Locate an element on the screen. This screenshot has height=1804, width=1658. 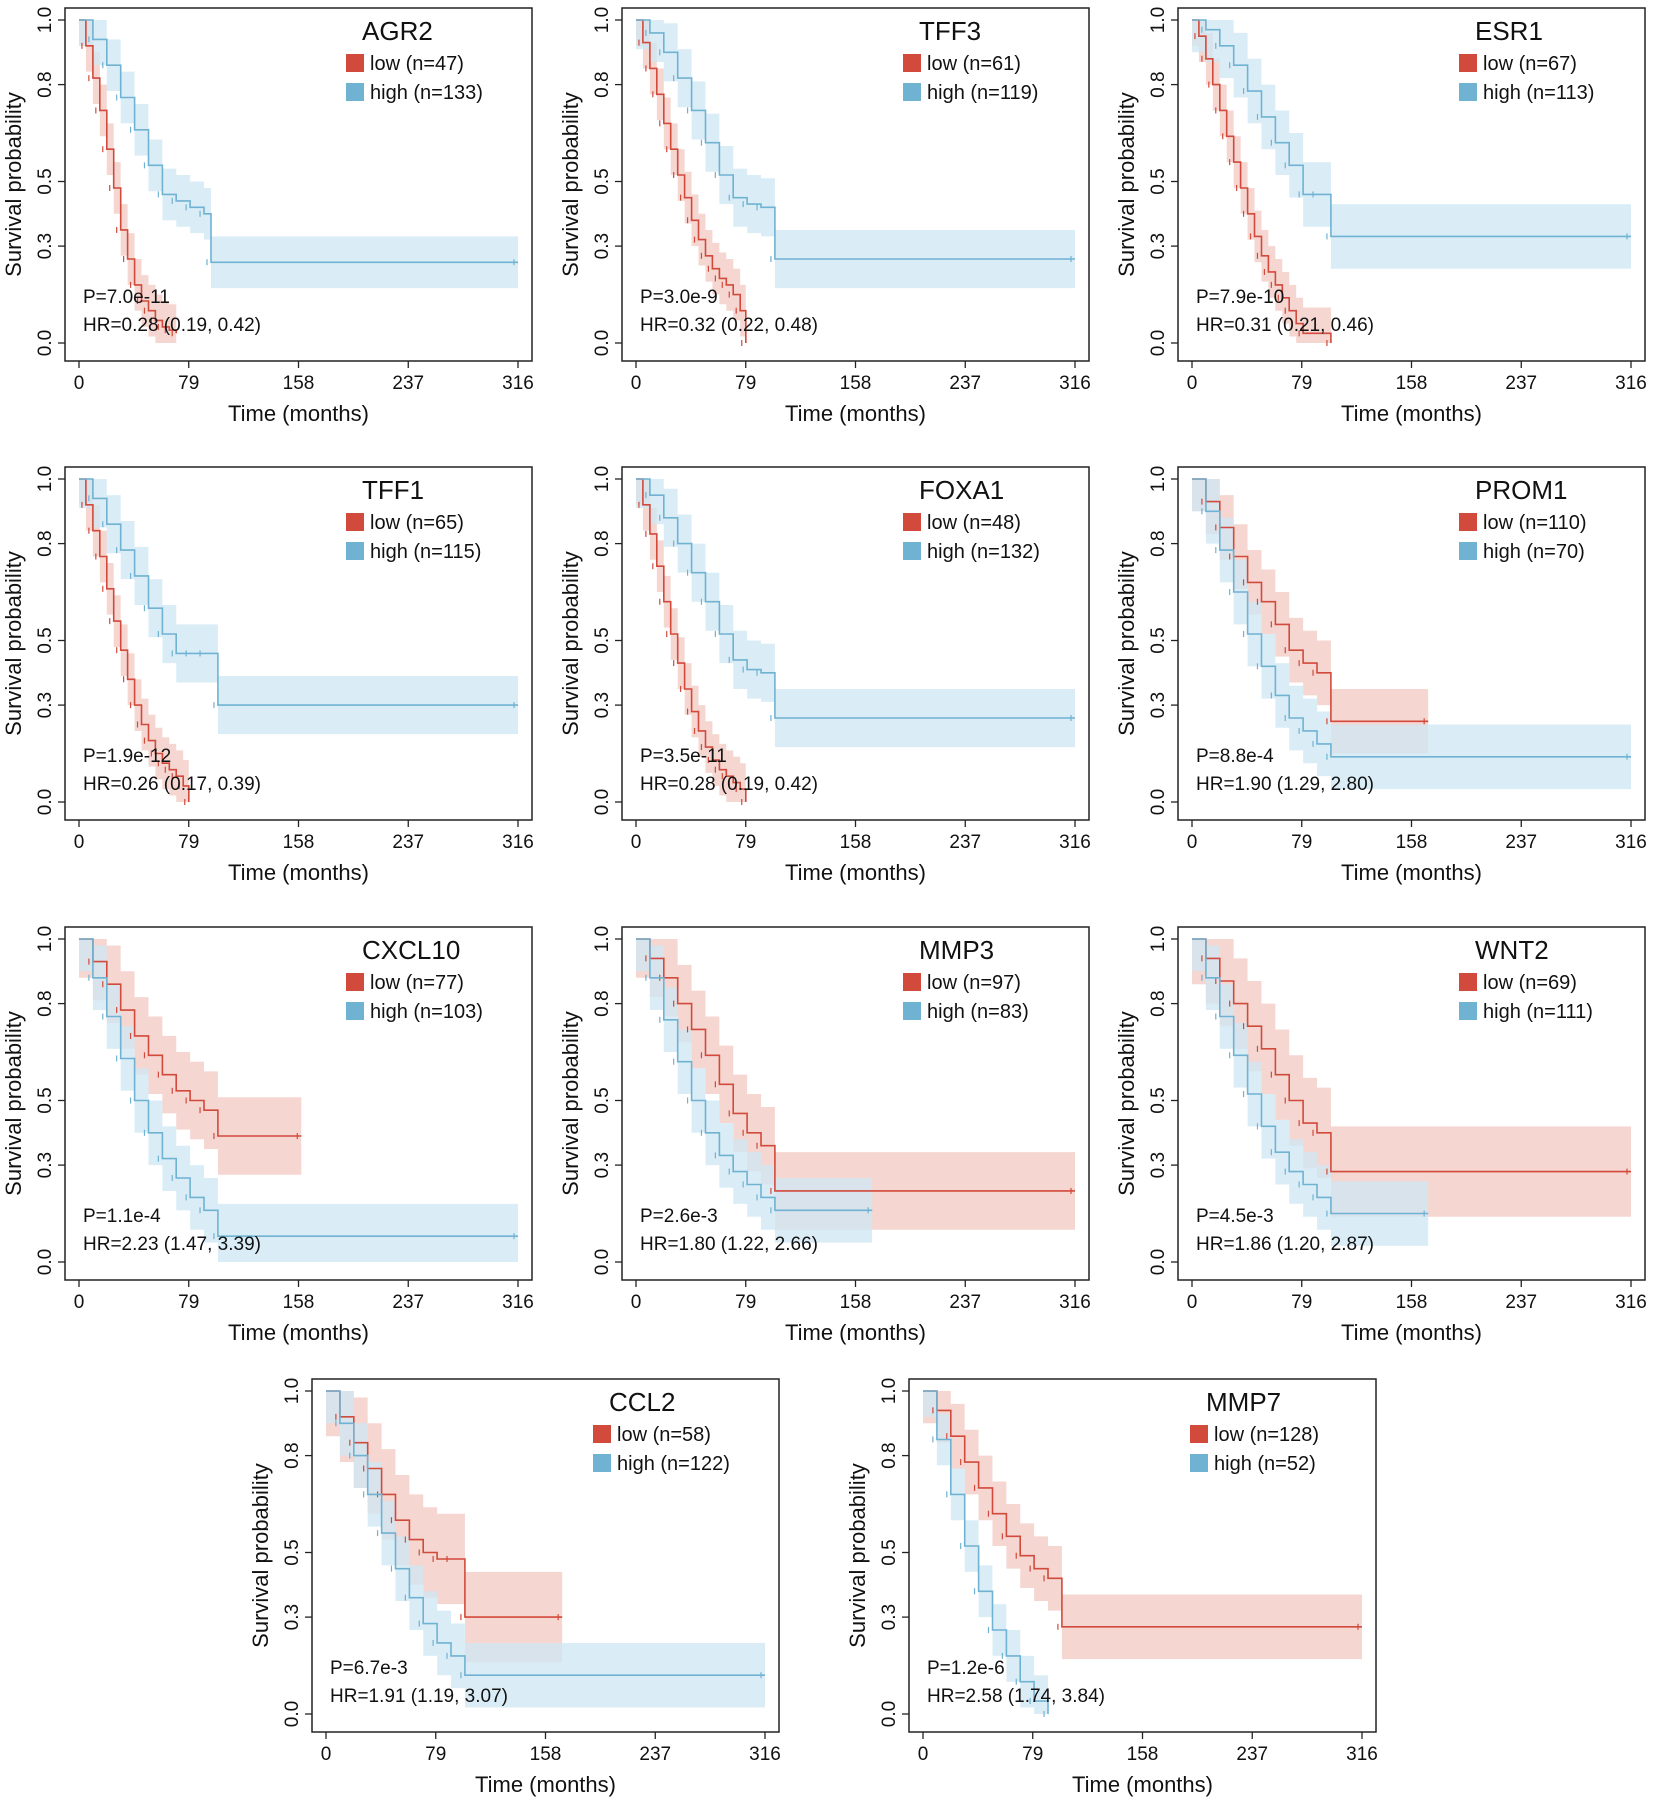
legend-label-low: low (n=110) is located at coordinates (1535, 523).